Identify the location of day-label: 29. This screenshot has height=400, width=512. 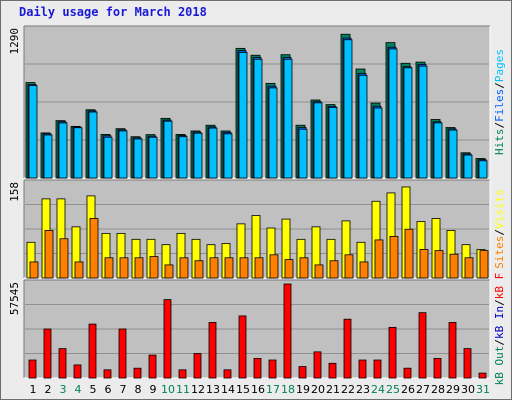
(453, 389).